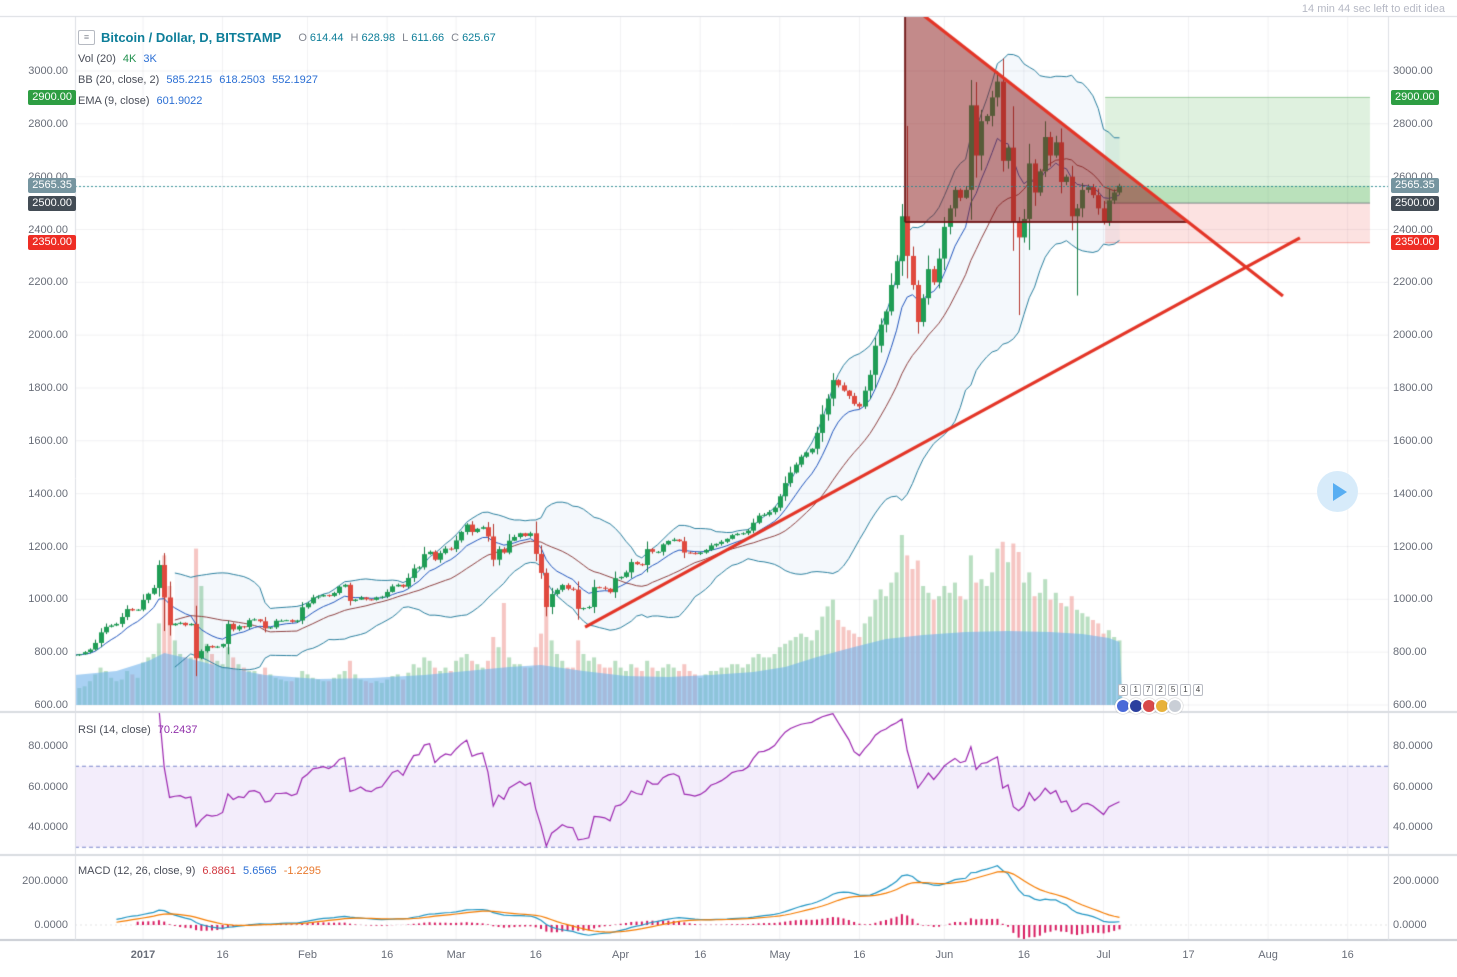 The height and width of the screenshot is (977, 1457). What do you see at coordinates (45, 881) in the screenshot?
I see `macd-tick: 200.0000` at bounding box center [45, 881].